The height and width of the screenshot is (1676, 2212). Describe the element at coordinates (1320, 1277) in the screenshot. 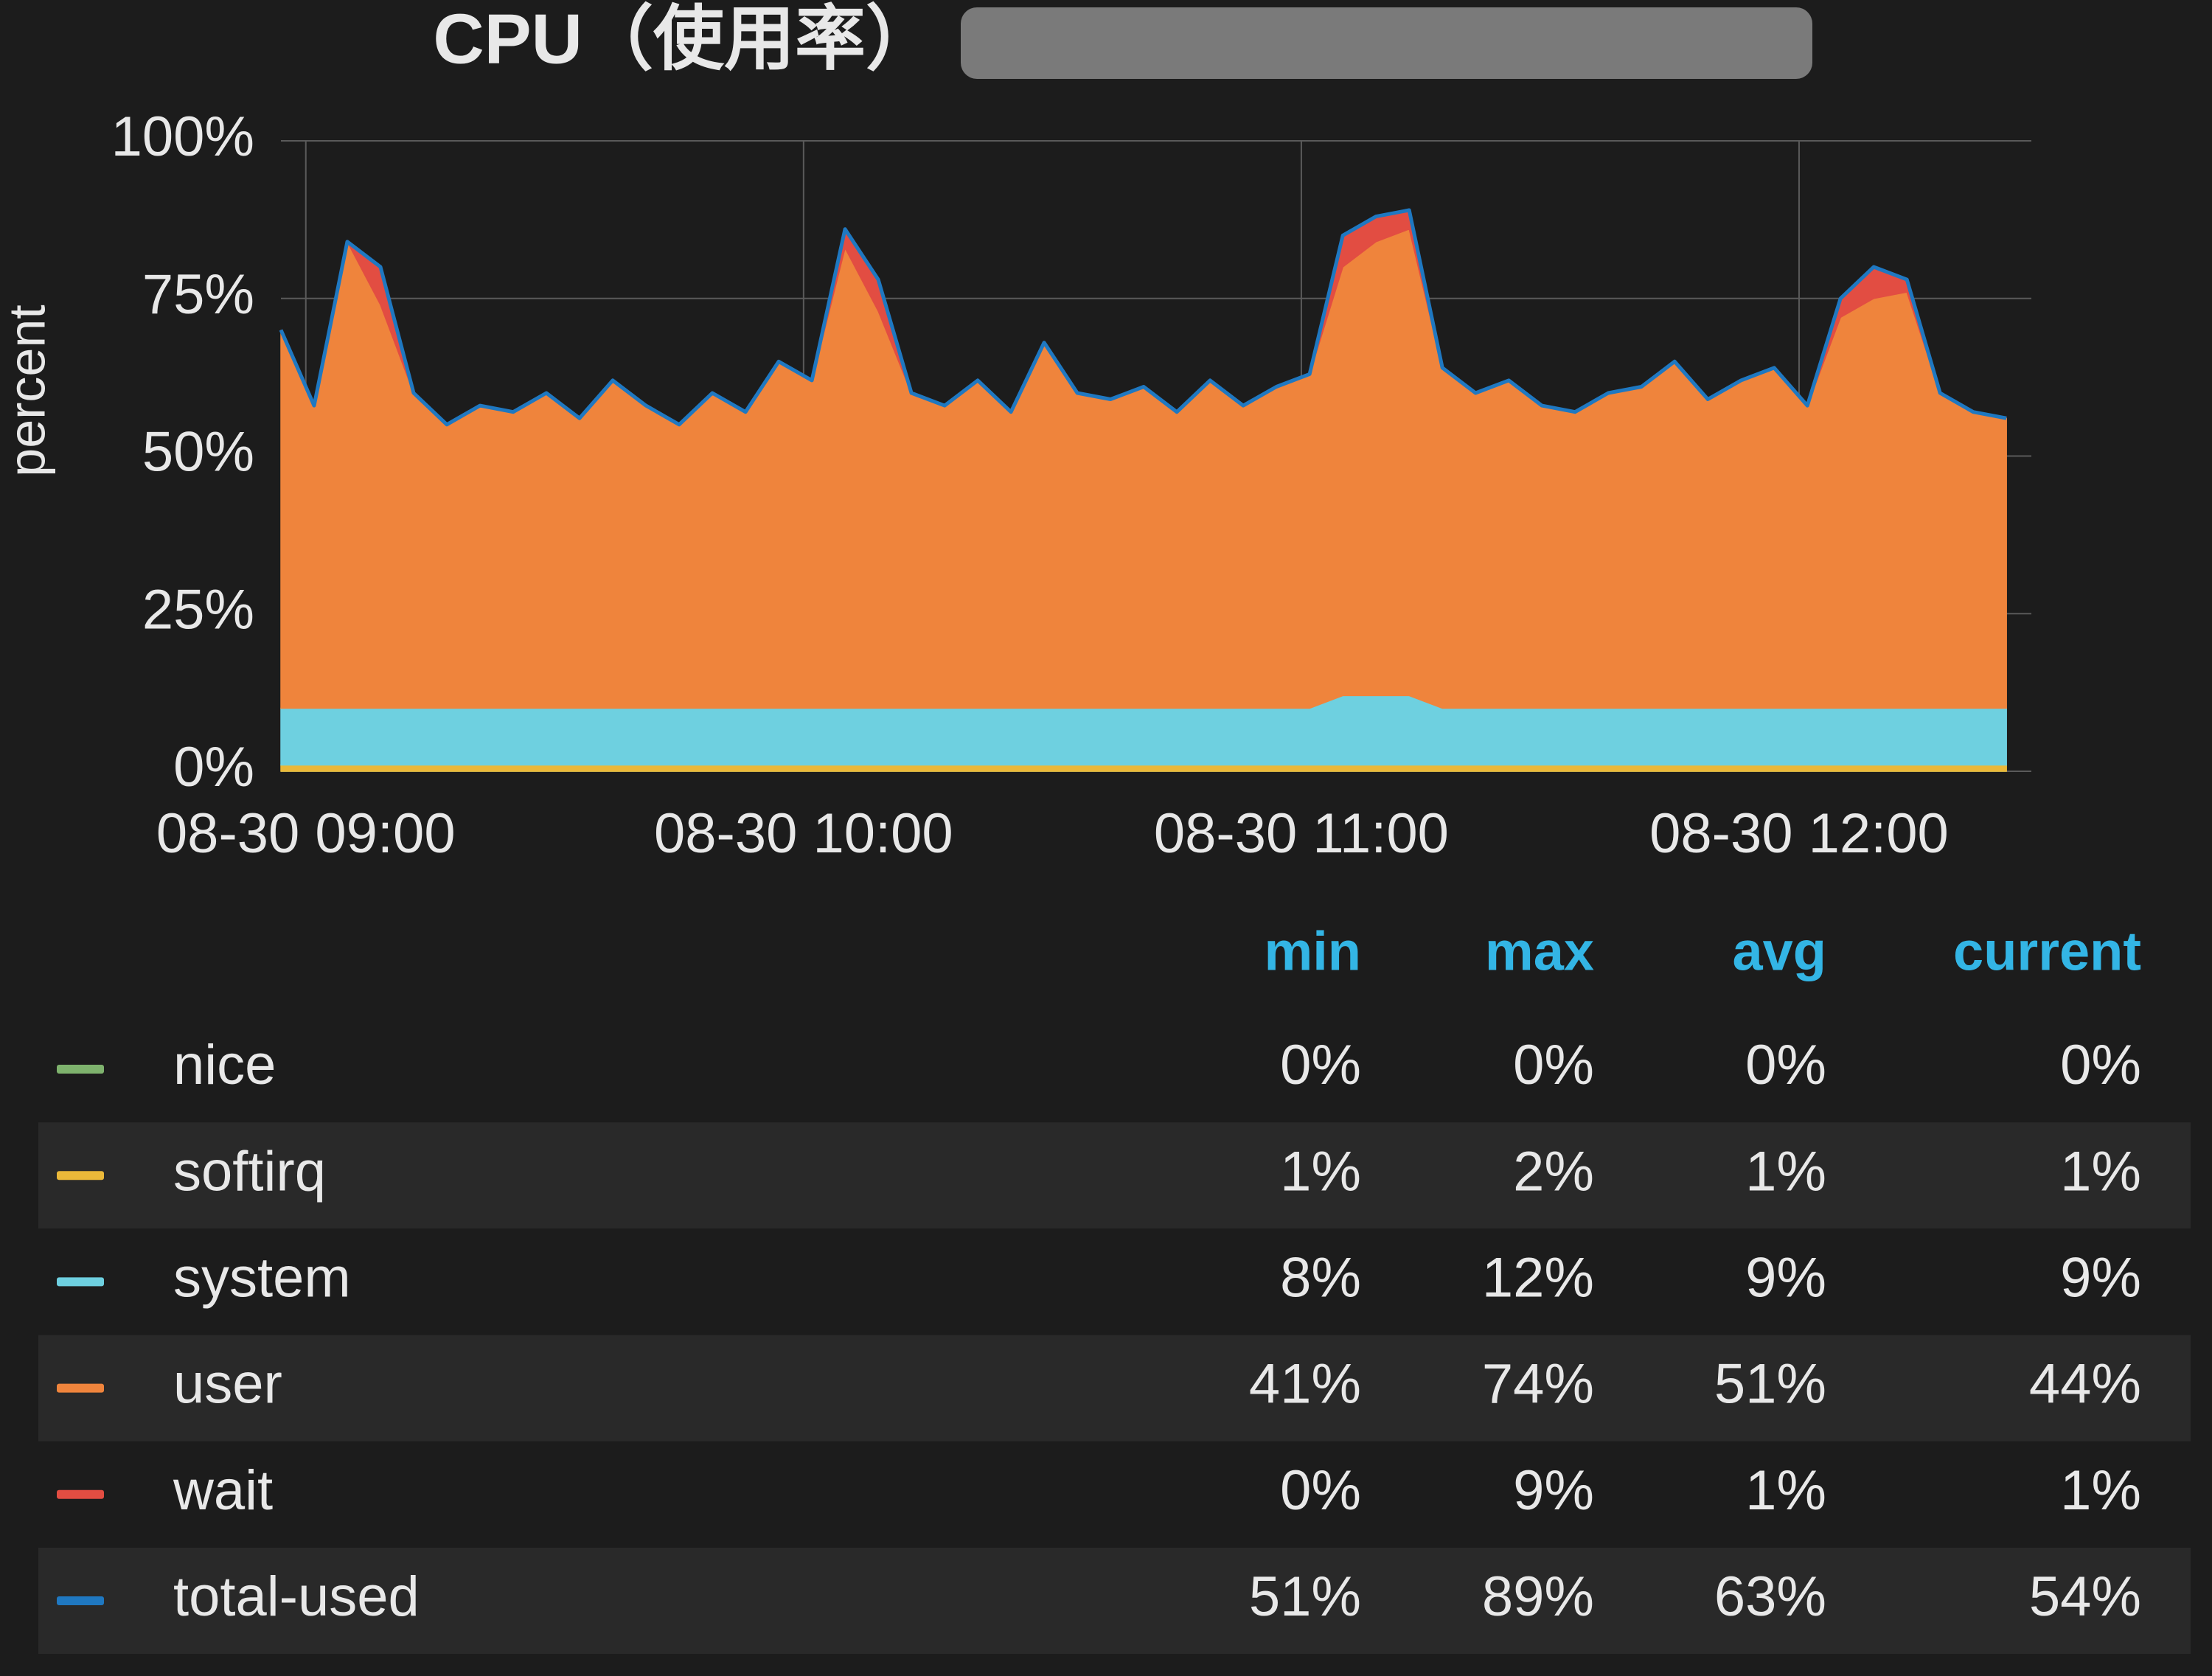

I see `legend-stat: 8%` at that location.